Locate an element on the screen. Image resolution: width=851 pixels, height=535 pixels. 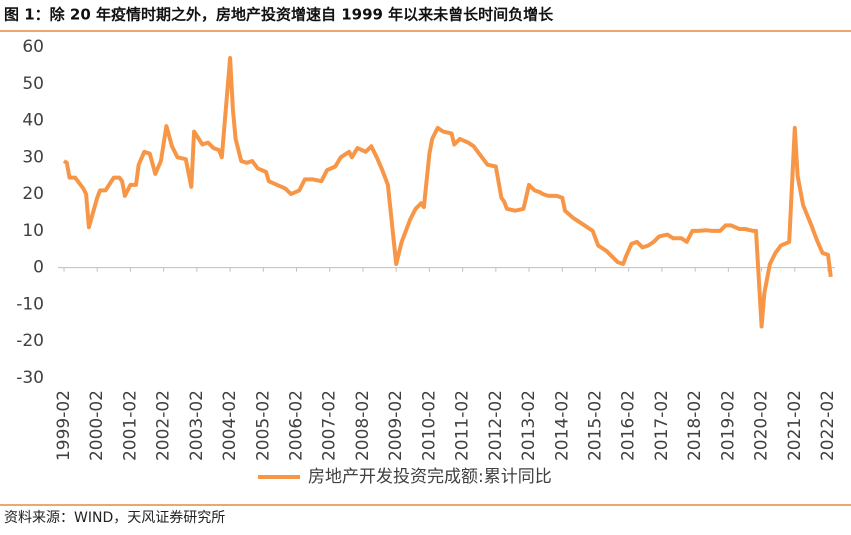
x-tick-label: 2010-02 is located at coordinates (429, 425).